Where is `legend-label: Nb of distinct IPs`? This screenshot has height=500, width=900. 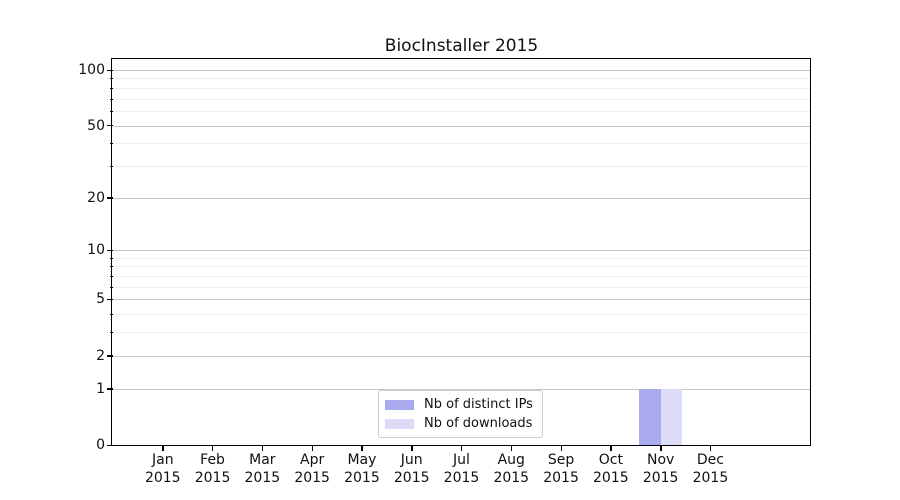
legend-label: Nb of distinct IPs is located at coordinates (478, 404).